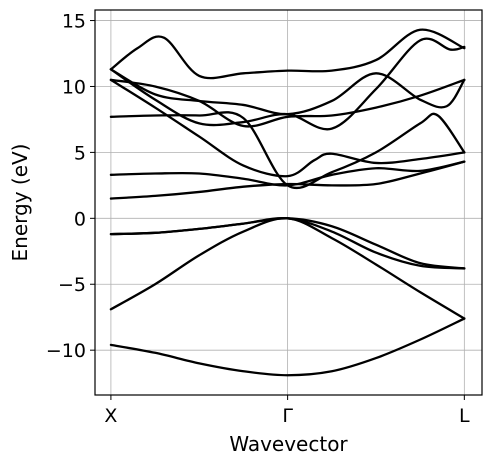  I want to click on y-tick-label: 0, so click(80, 219).